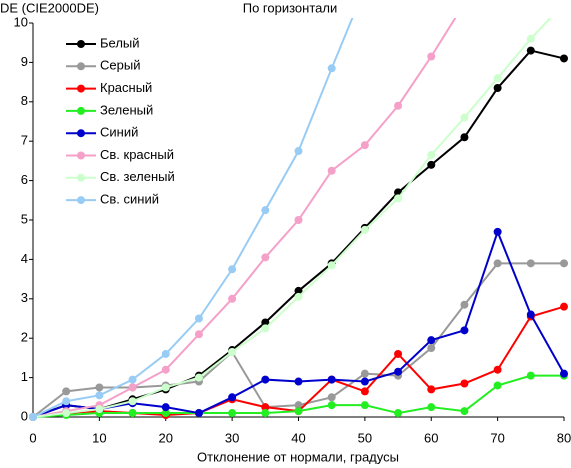 Image resolution: width=571 pixels, height=468 pixels. I want to click on legend-label: Св. синий, so click(129, 199).